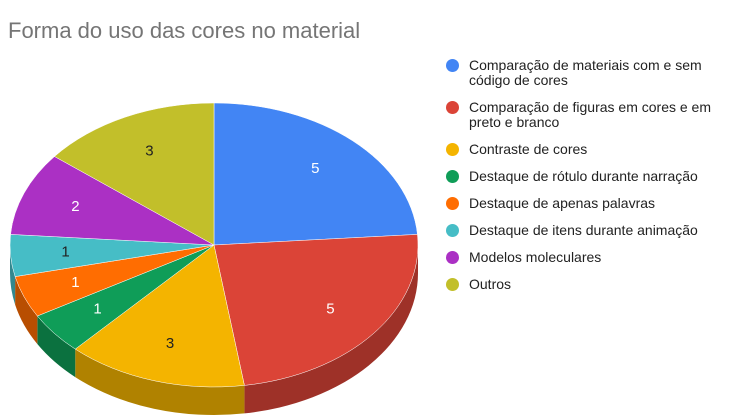  Describe the element at coordinates (528, 149) in the screenshot. I see `legend-label: Contraste de cores` at that location.